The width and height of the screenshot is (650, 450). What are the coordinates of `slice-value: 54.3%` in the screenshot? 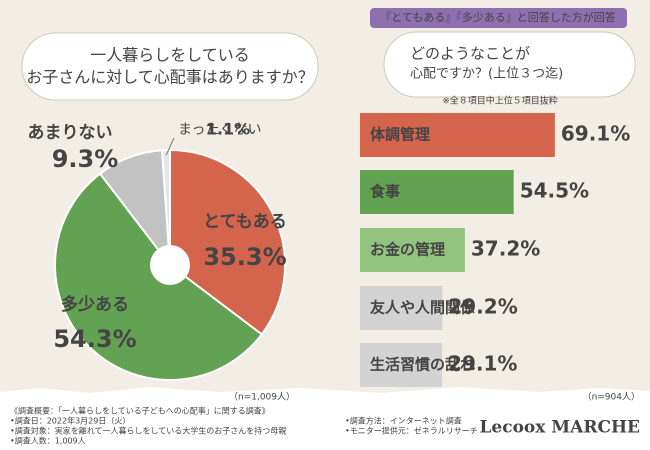 It's located at (94, 339).